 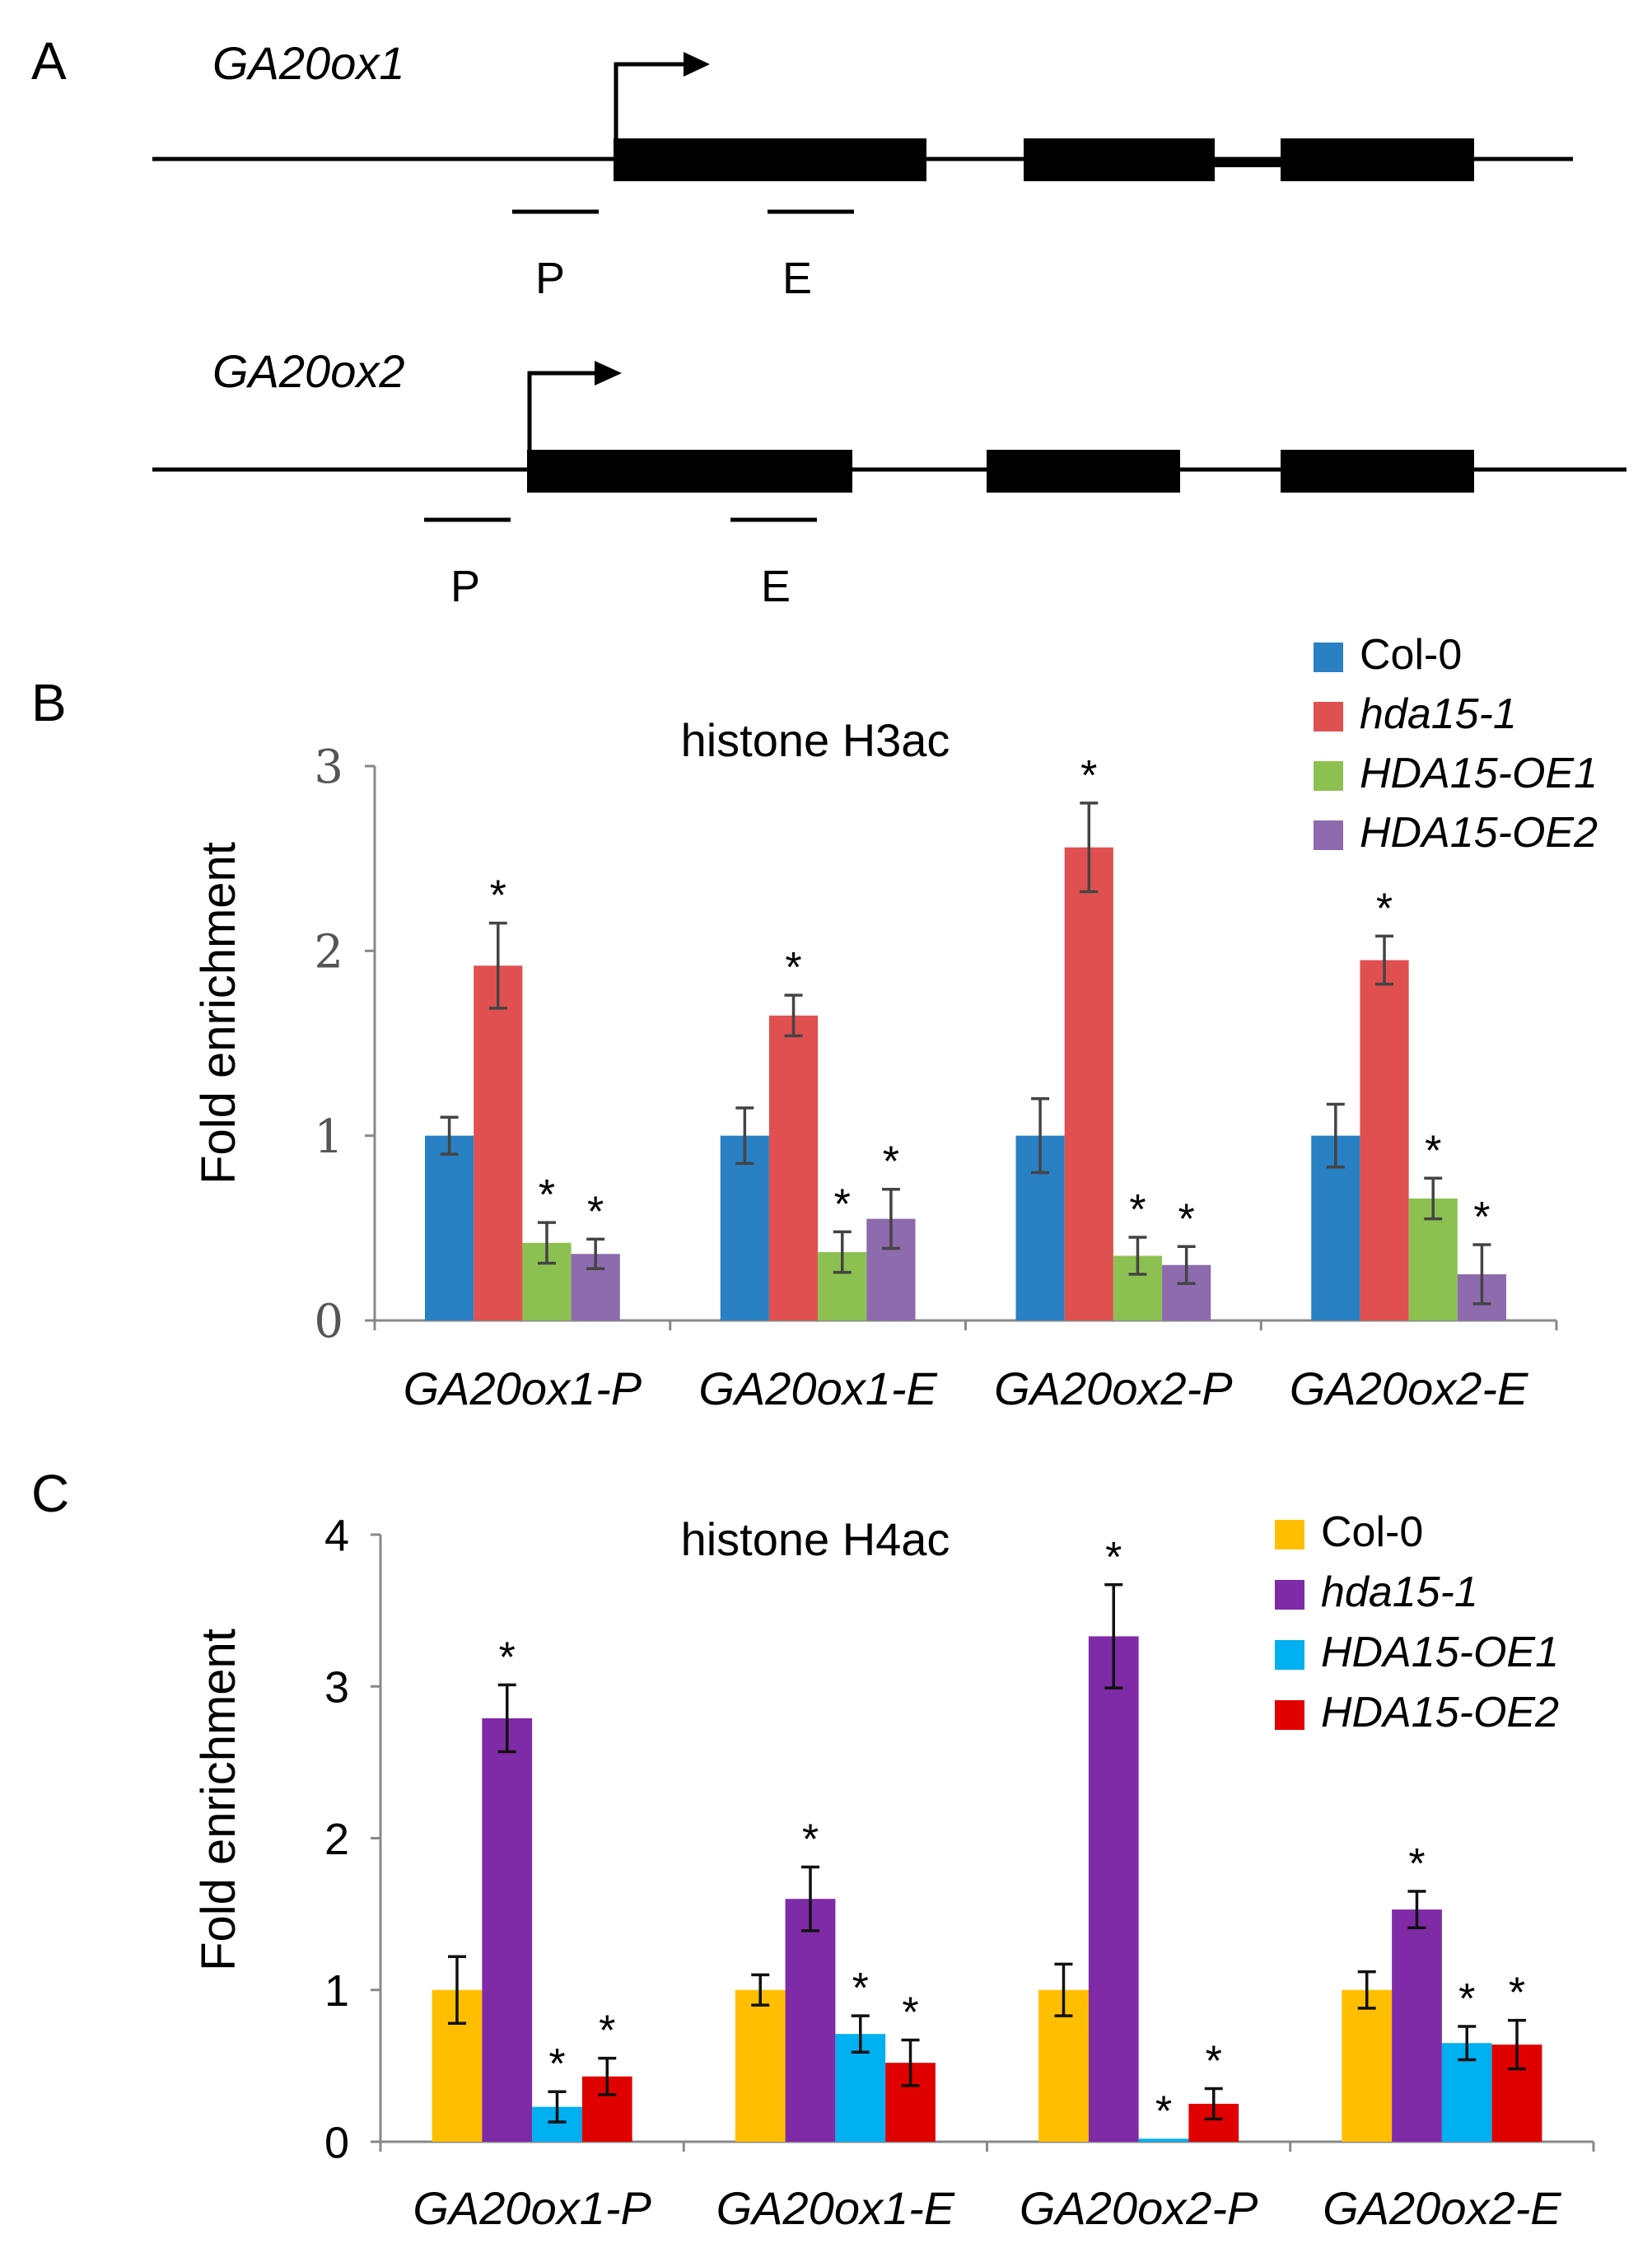 I want to click on gene-diagram-ga20ox1: GA20ox1 P E, so click(x=862, y=170).